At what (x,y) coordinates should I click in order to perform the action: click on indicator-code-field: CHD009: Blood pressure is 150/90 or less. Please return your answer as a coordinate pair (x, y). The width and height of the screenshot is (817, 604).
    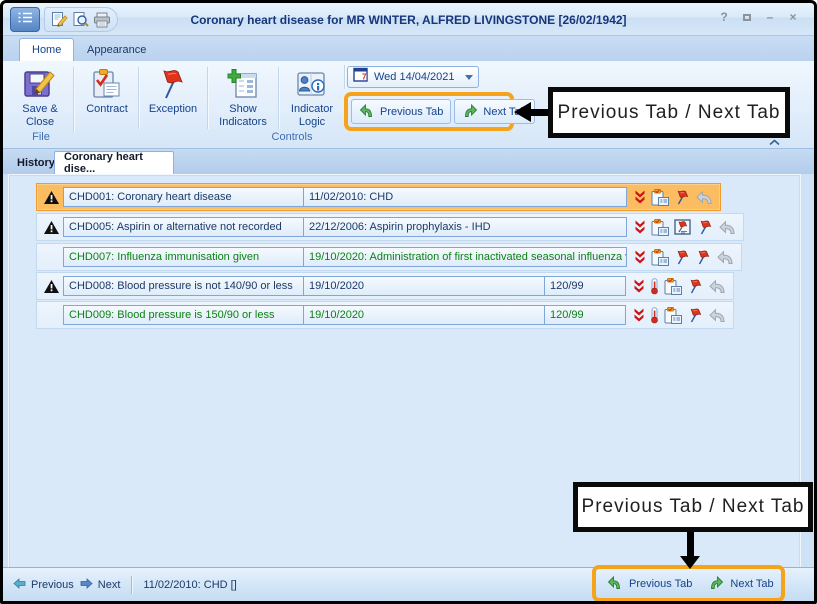
    Looking at the image, I should click on (183, 315).